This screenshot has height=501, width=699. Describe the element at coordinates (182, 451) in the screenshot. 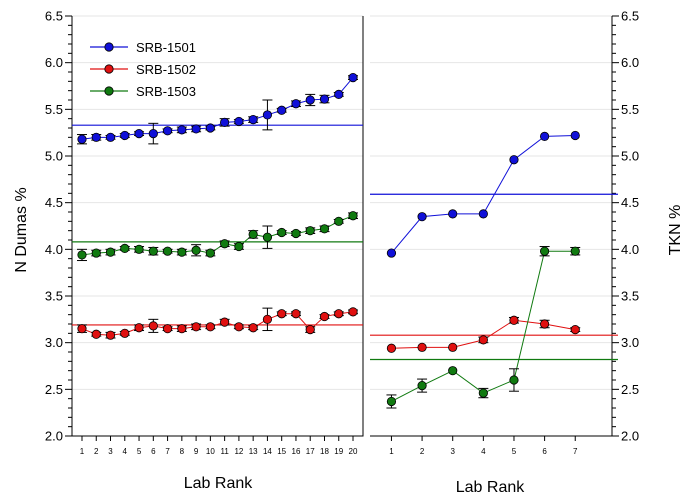

I see `x-tick-label: 8` at that location.